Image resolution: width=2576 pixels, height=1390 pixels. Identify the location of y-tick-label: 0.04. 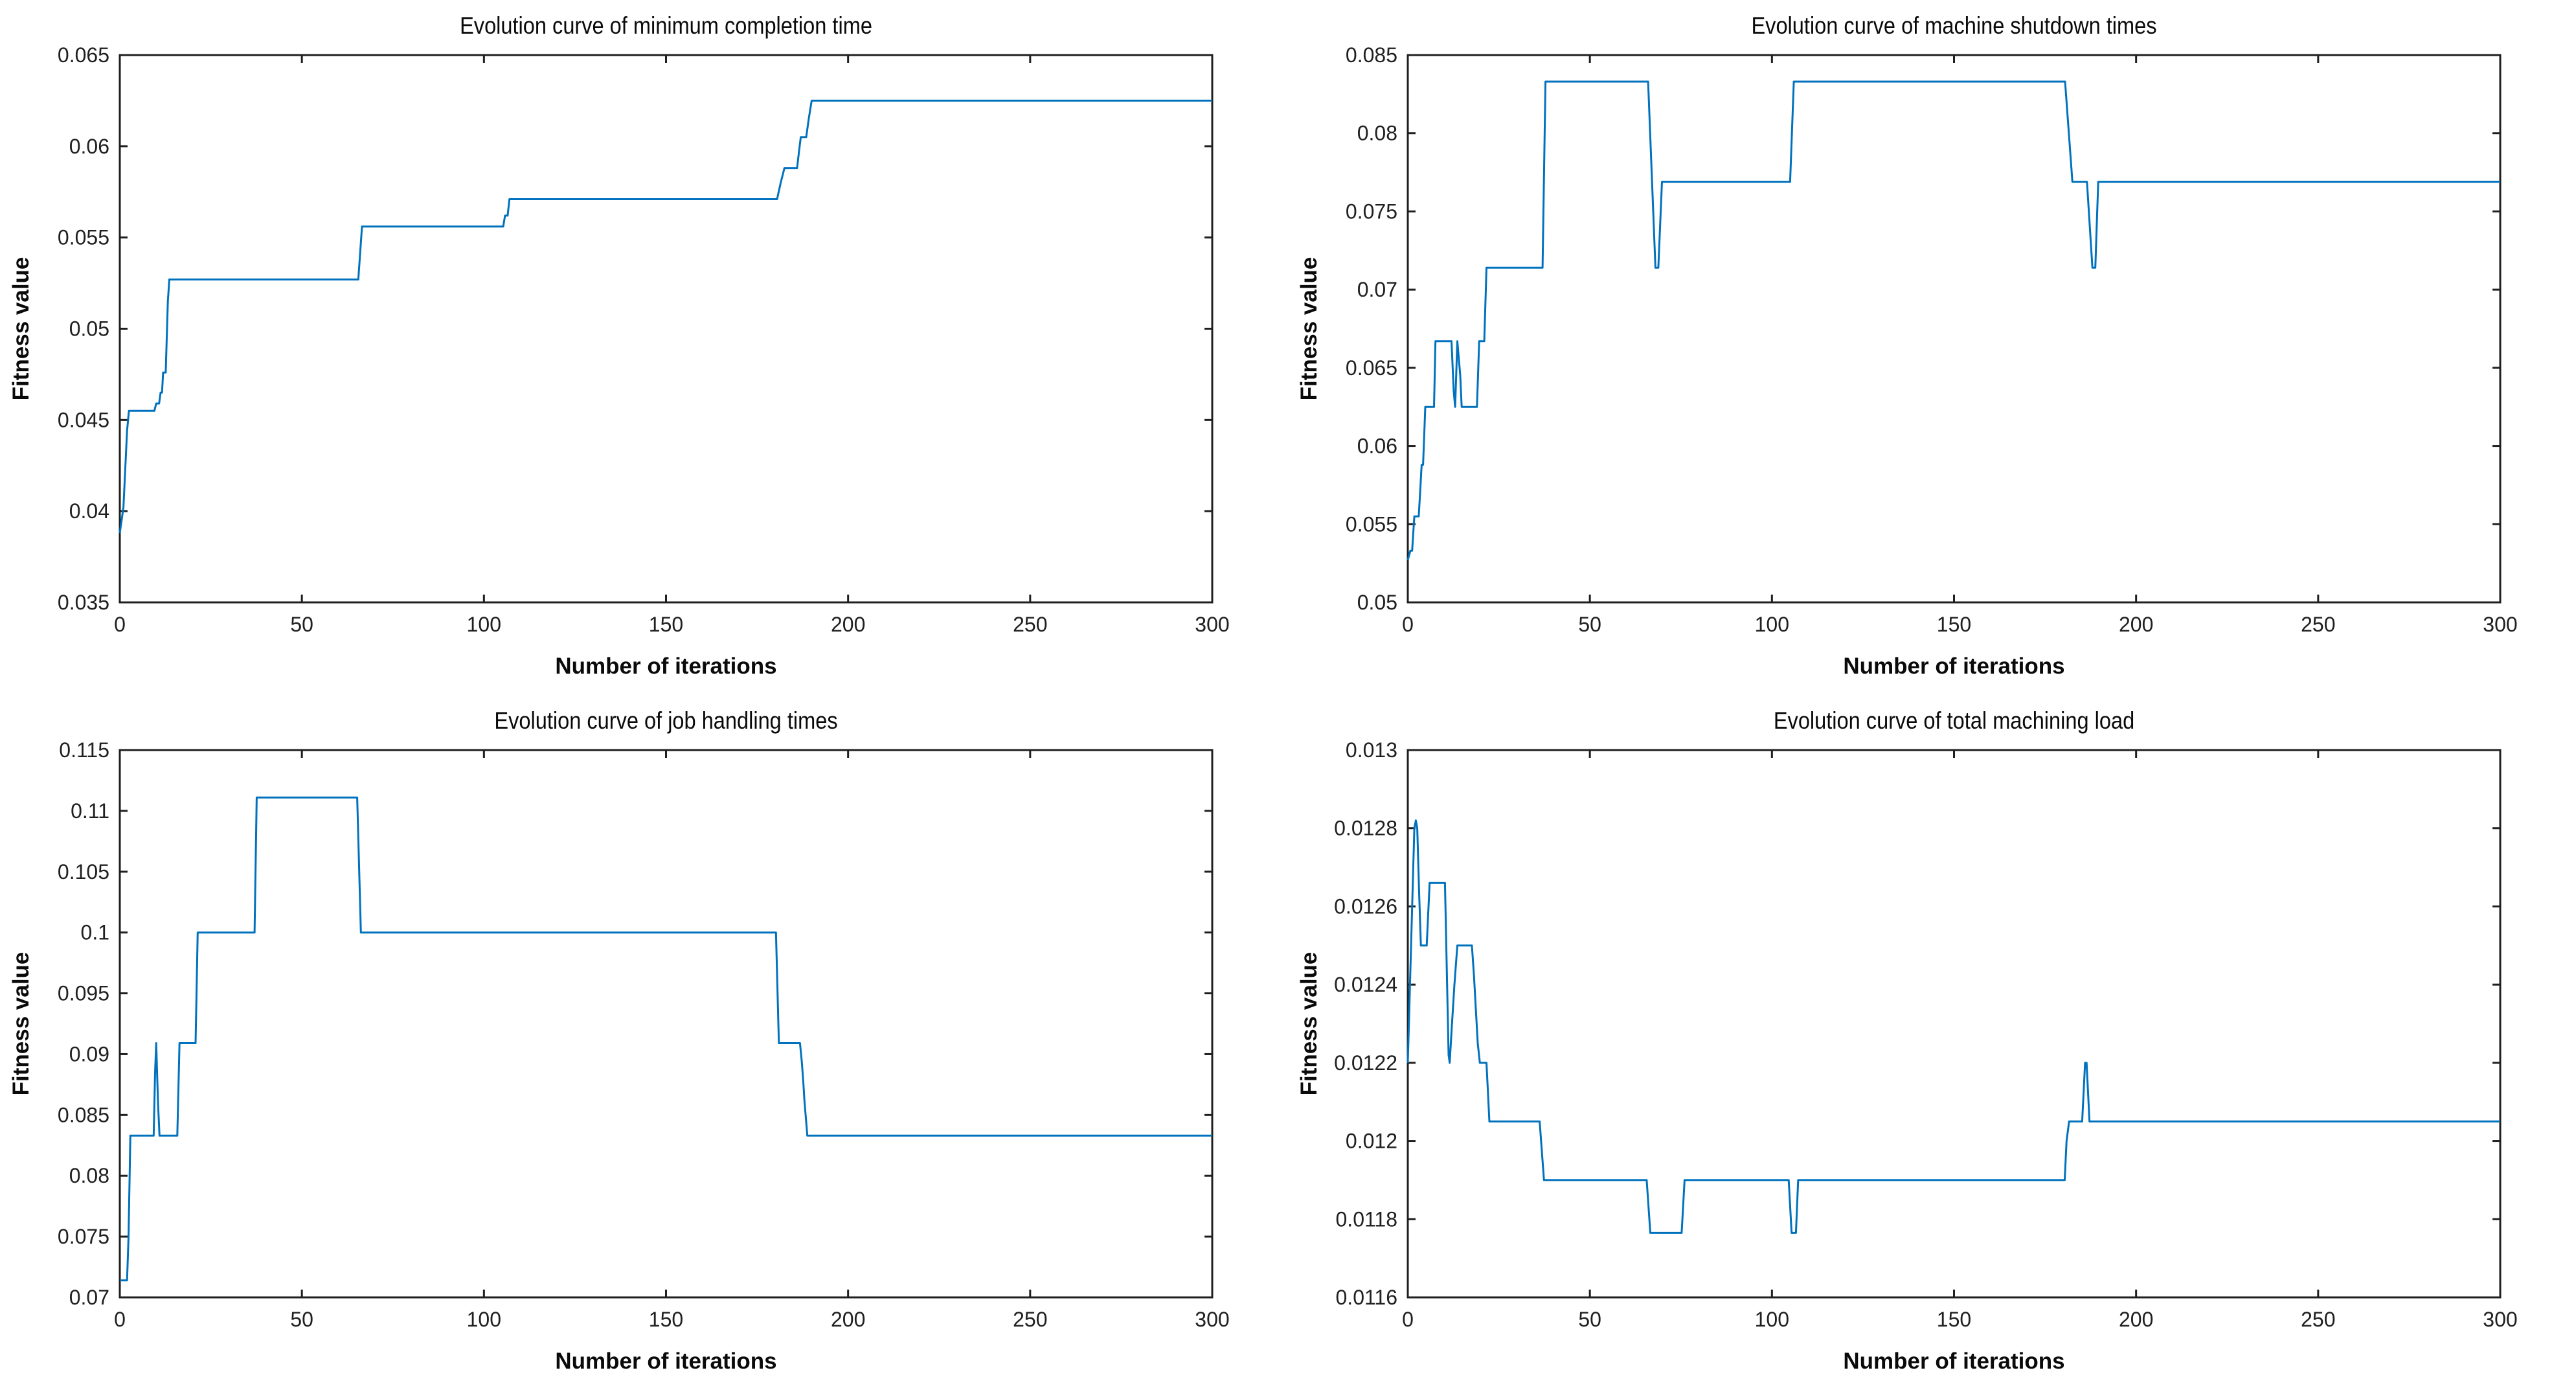
(89, 511).